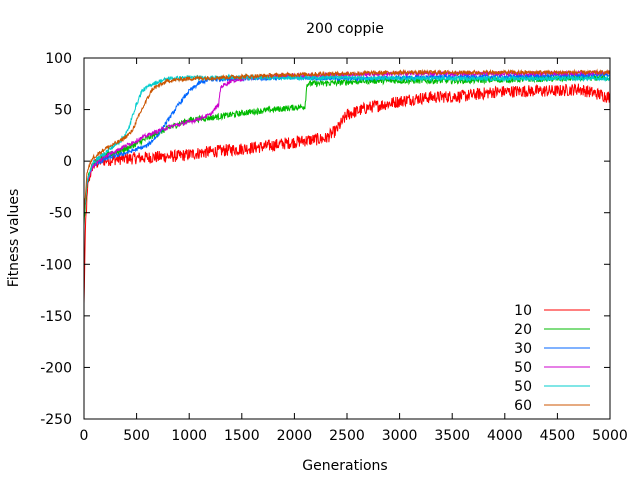  What do you see at coordinates (523, 311) in the screenshot?
I see `legend-label-0: 10` at bounding box center [523, 311].